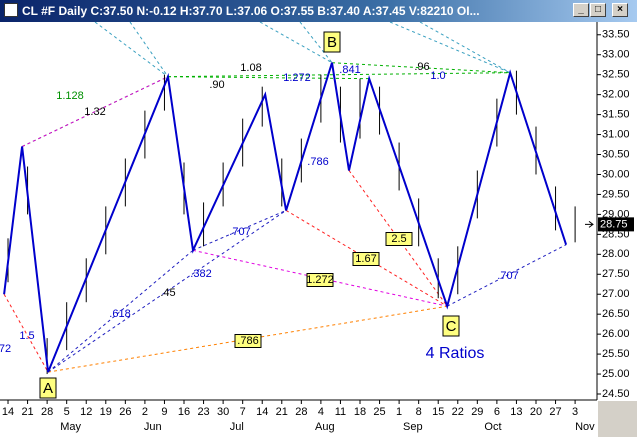 This screenshot has width=637, height=437. Describe the element at coordinates (321, 412) in the screenshot. I see `x-tick-label: 4` at that location.